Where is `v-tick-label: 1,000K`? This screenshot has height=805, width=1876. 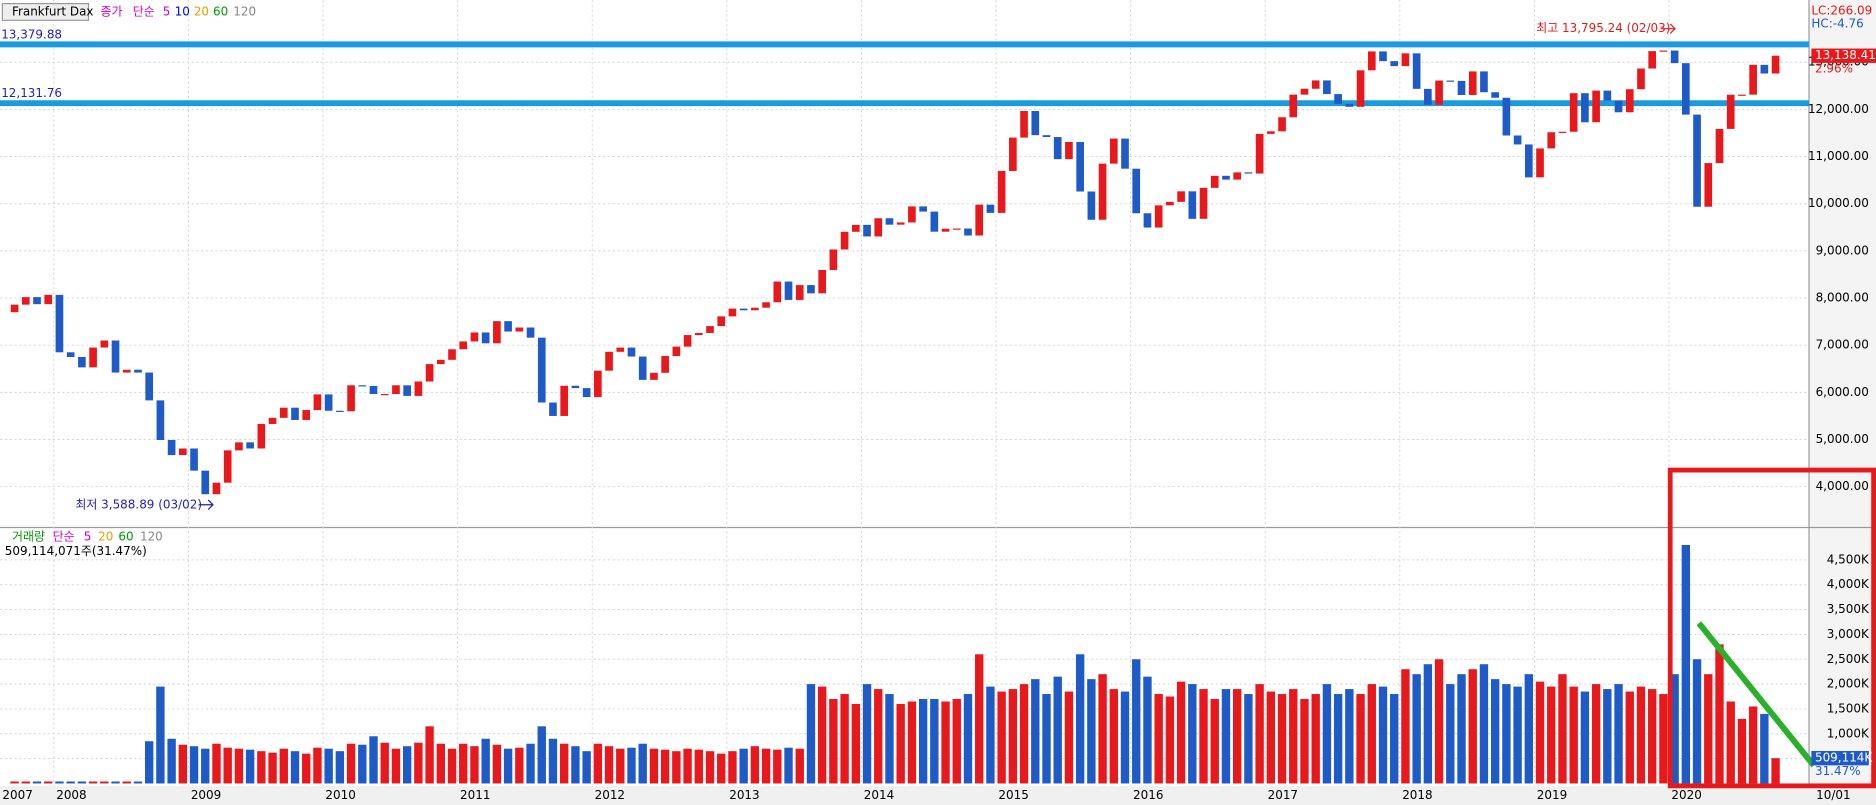
v-tick-label: 1,000K is located at coordinates (1848, 733).